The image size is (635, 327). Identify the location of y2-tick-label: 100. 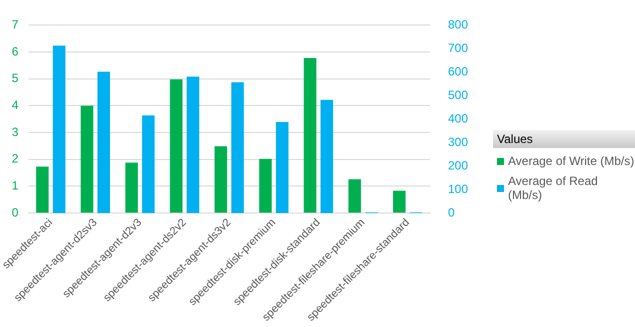
(458, 189).